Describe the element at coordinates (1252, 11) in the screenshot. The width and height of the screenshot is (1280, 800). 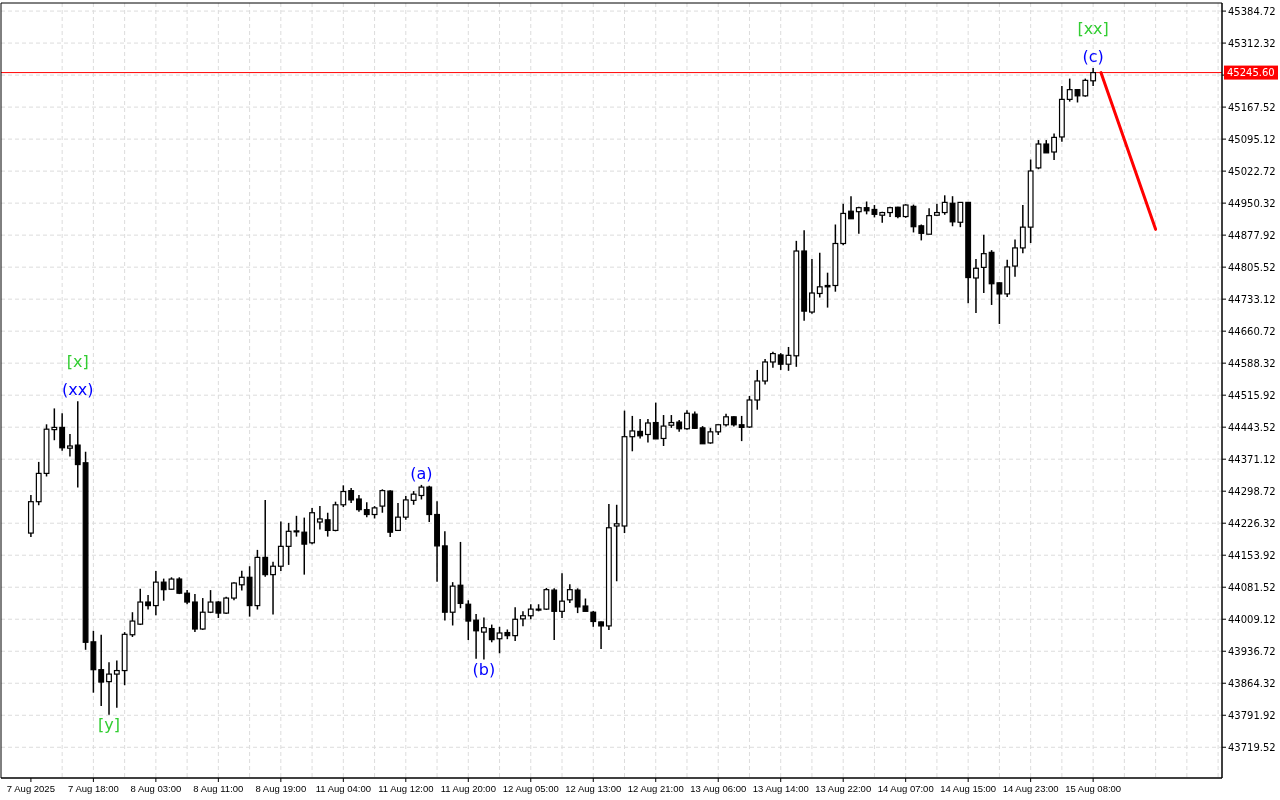
I see `y-tick-label: 45384.72` at that location.